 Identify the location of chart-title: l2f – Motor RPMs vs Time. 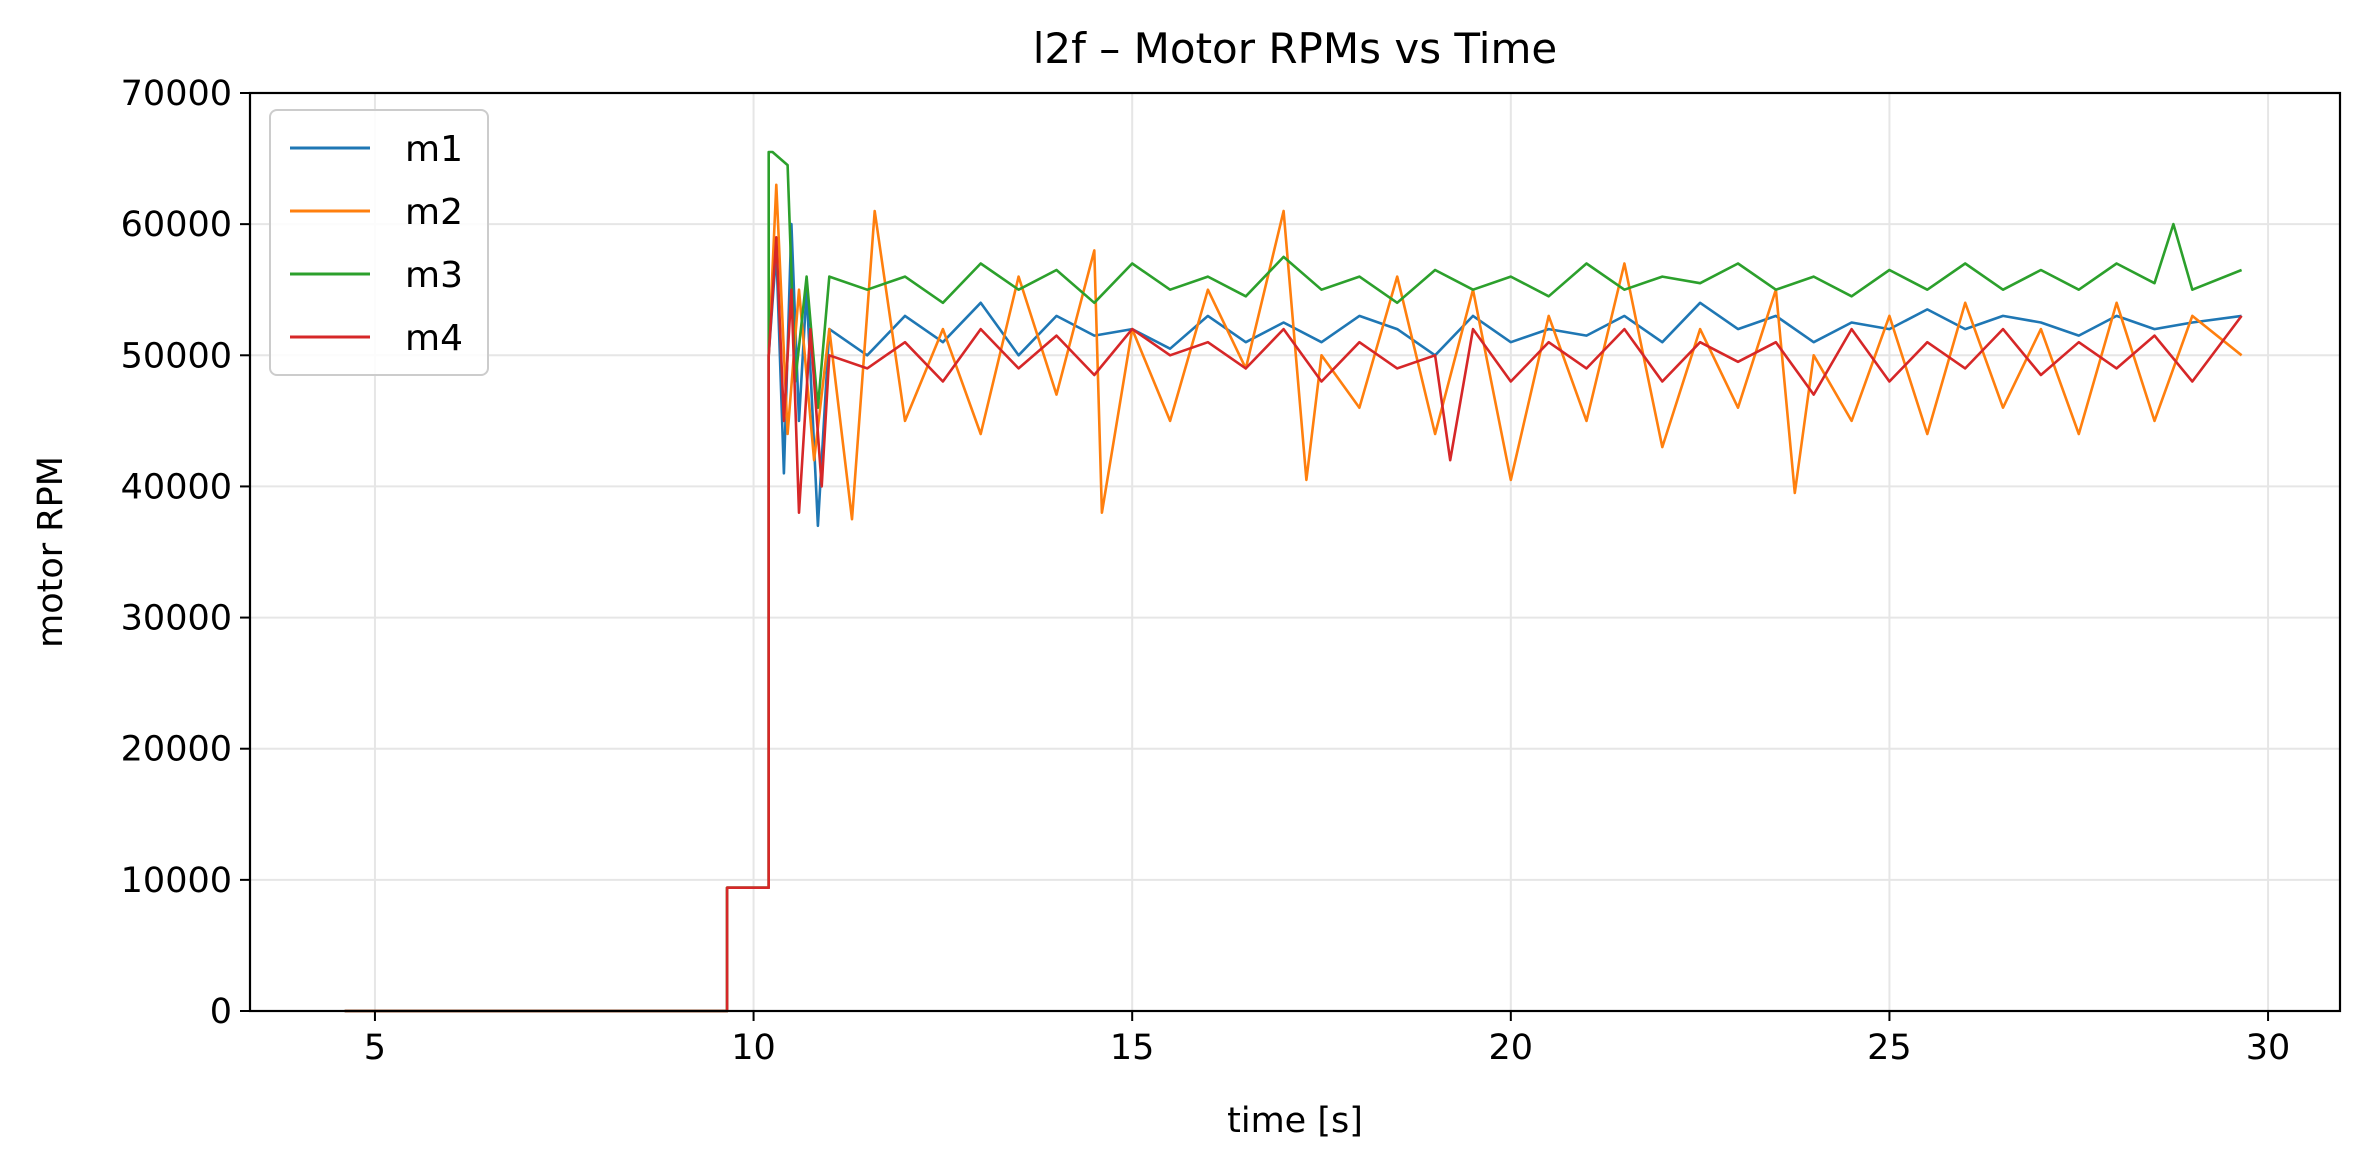
(1295, 48).